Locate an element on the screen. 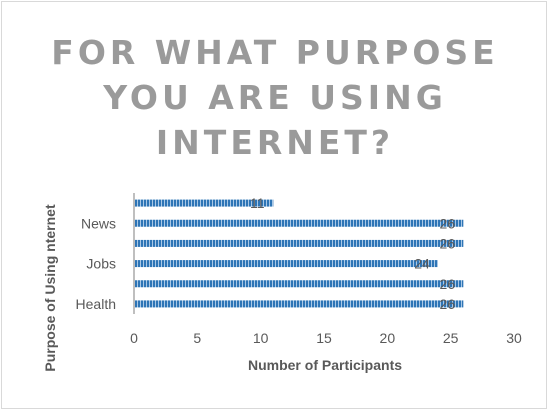 The height and width of the screenshot is (412, 550). chart-title-line-2: YOU ARE USING is located at coordinates (275, 97).